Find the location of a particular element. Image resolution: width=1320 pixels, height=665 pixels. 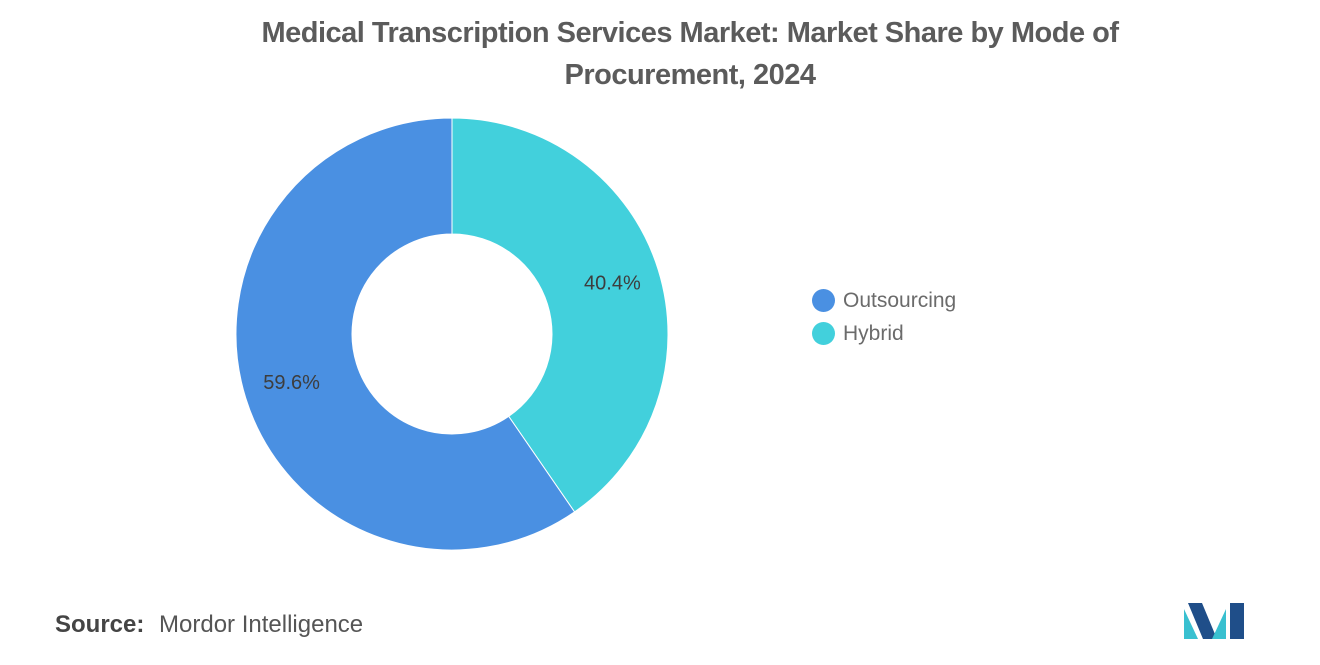

legend-item-hybrid: Hybrid is located at coordinates (884, 333).